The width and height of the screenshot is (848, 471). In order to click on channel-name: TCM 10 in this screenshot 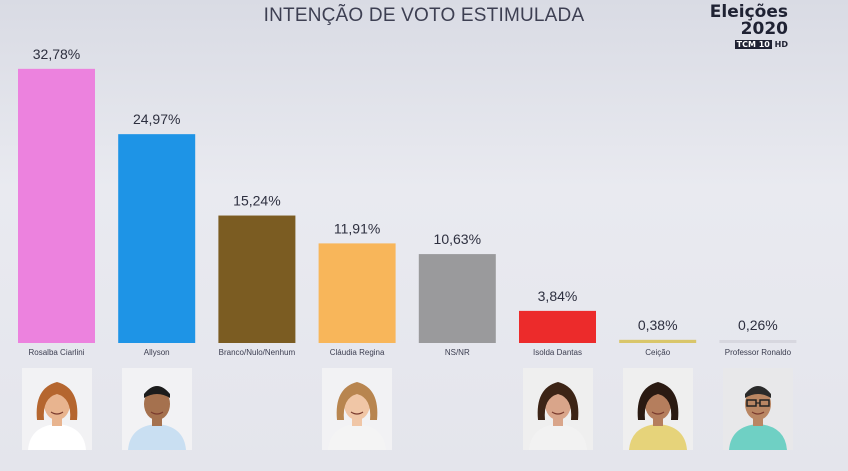, I will do `click(753, 44)`.